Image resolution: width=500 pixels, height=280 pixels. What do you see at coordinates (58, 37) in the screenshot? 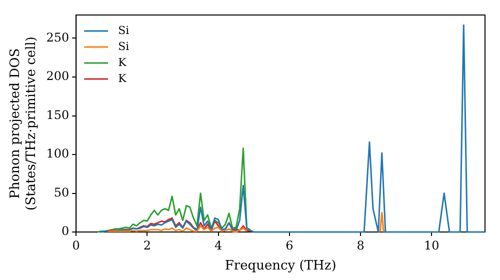
I see `y-tick-label: 250` at bounding box center [58, 37].